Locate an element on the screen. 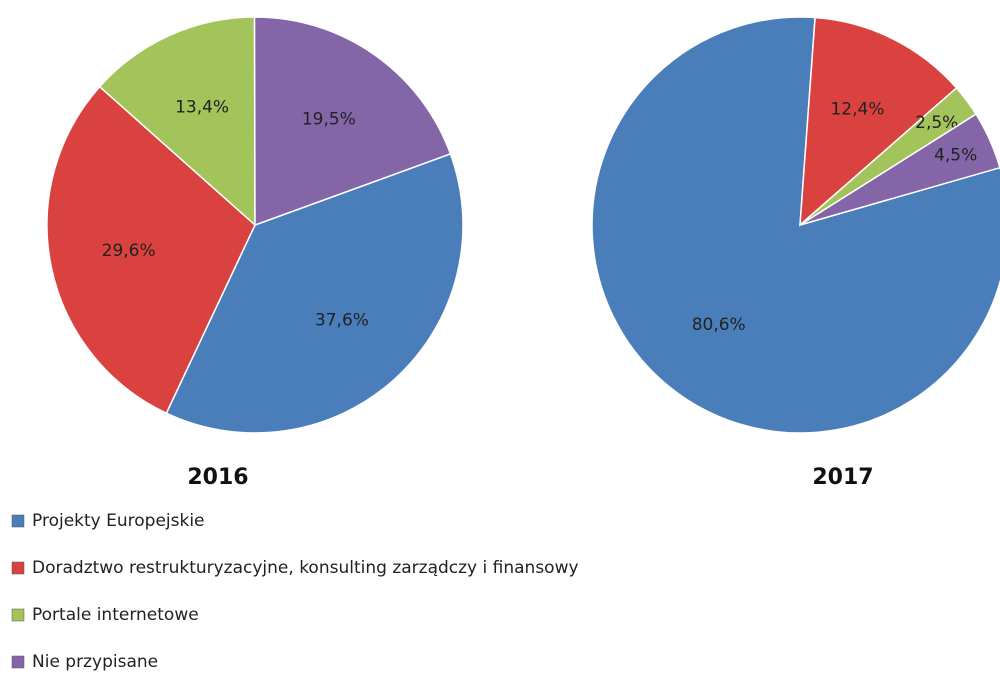 The width and height of the screenshot is (1000, 675). legend-label: Portale internetowe is located at coordinates (115, 615).